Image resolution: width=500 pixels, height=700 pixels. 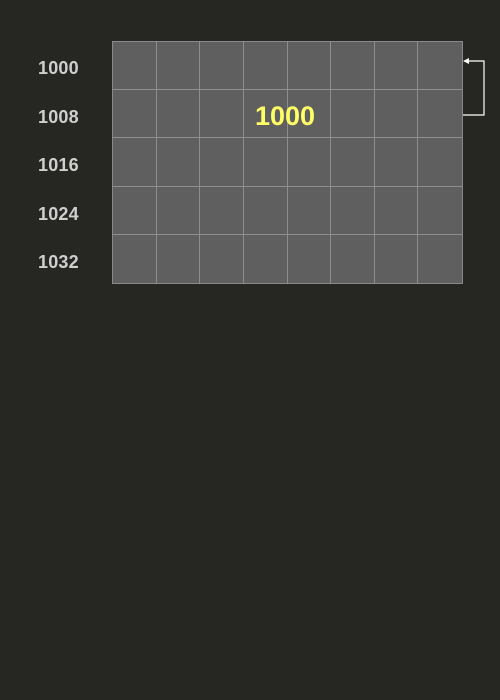 What do you see at coordinates (285, 116) in the screenshot?
I see `stored-pointer-value: 1000` at bounding box center [285, 116].